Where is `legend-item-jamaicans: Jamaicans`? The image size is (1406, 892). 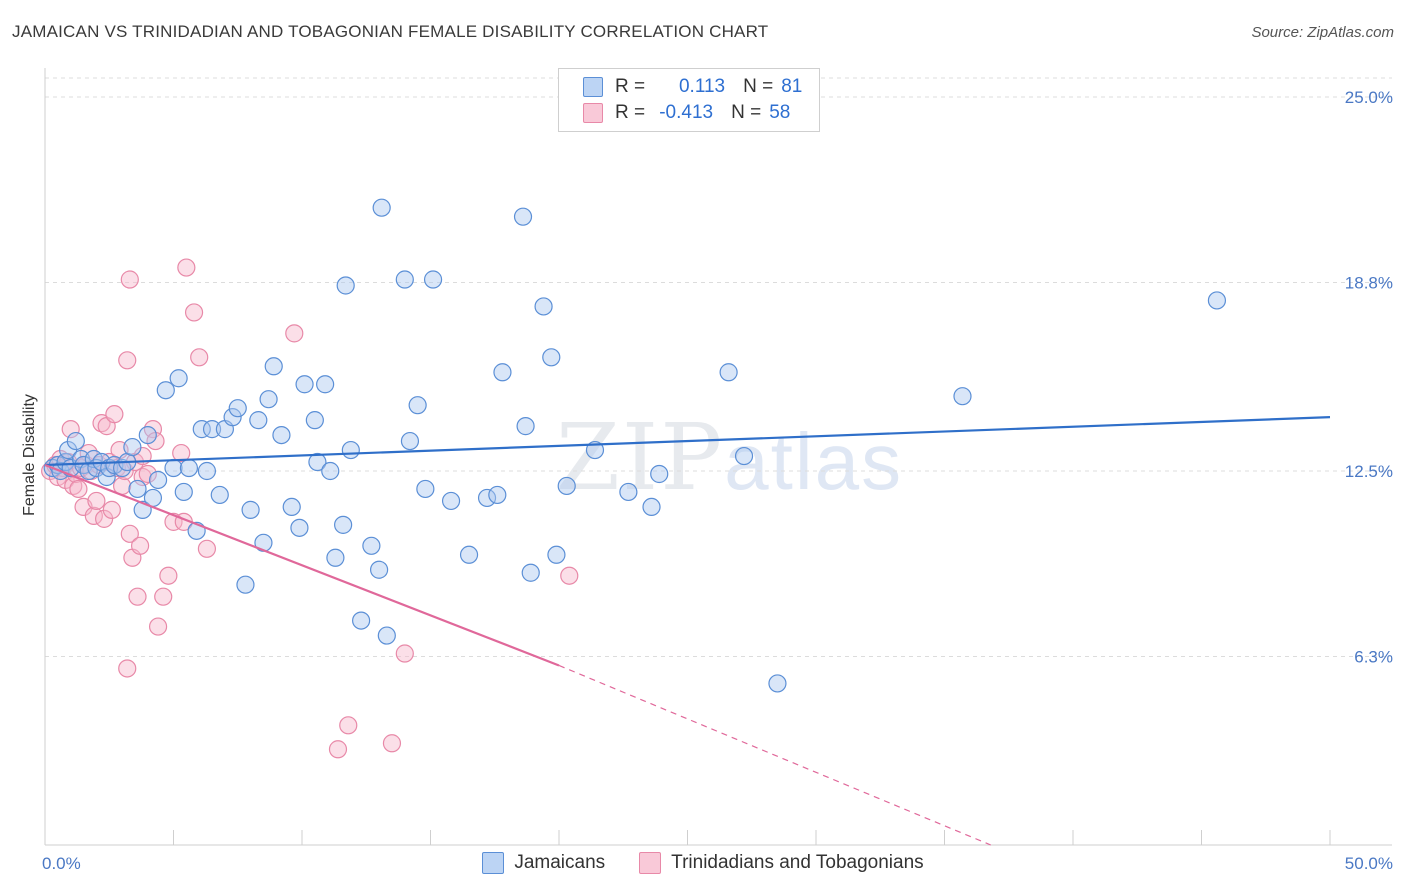 legend-item-jamaicans: Jamaicans is located at coordinates (543, 863).